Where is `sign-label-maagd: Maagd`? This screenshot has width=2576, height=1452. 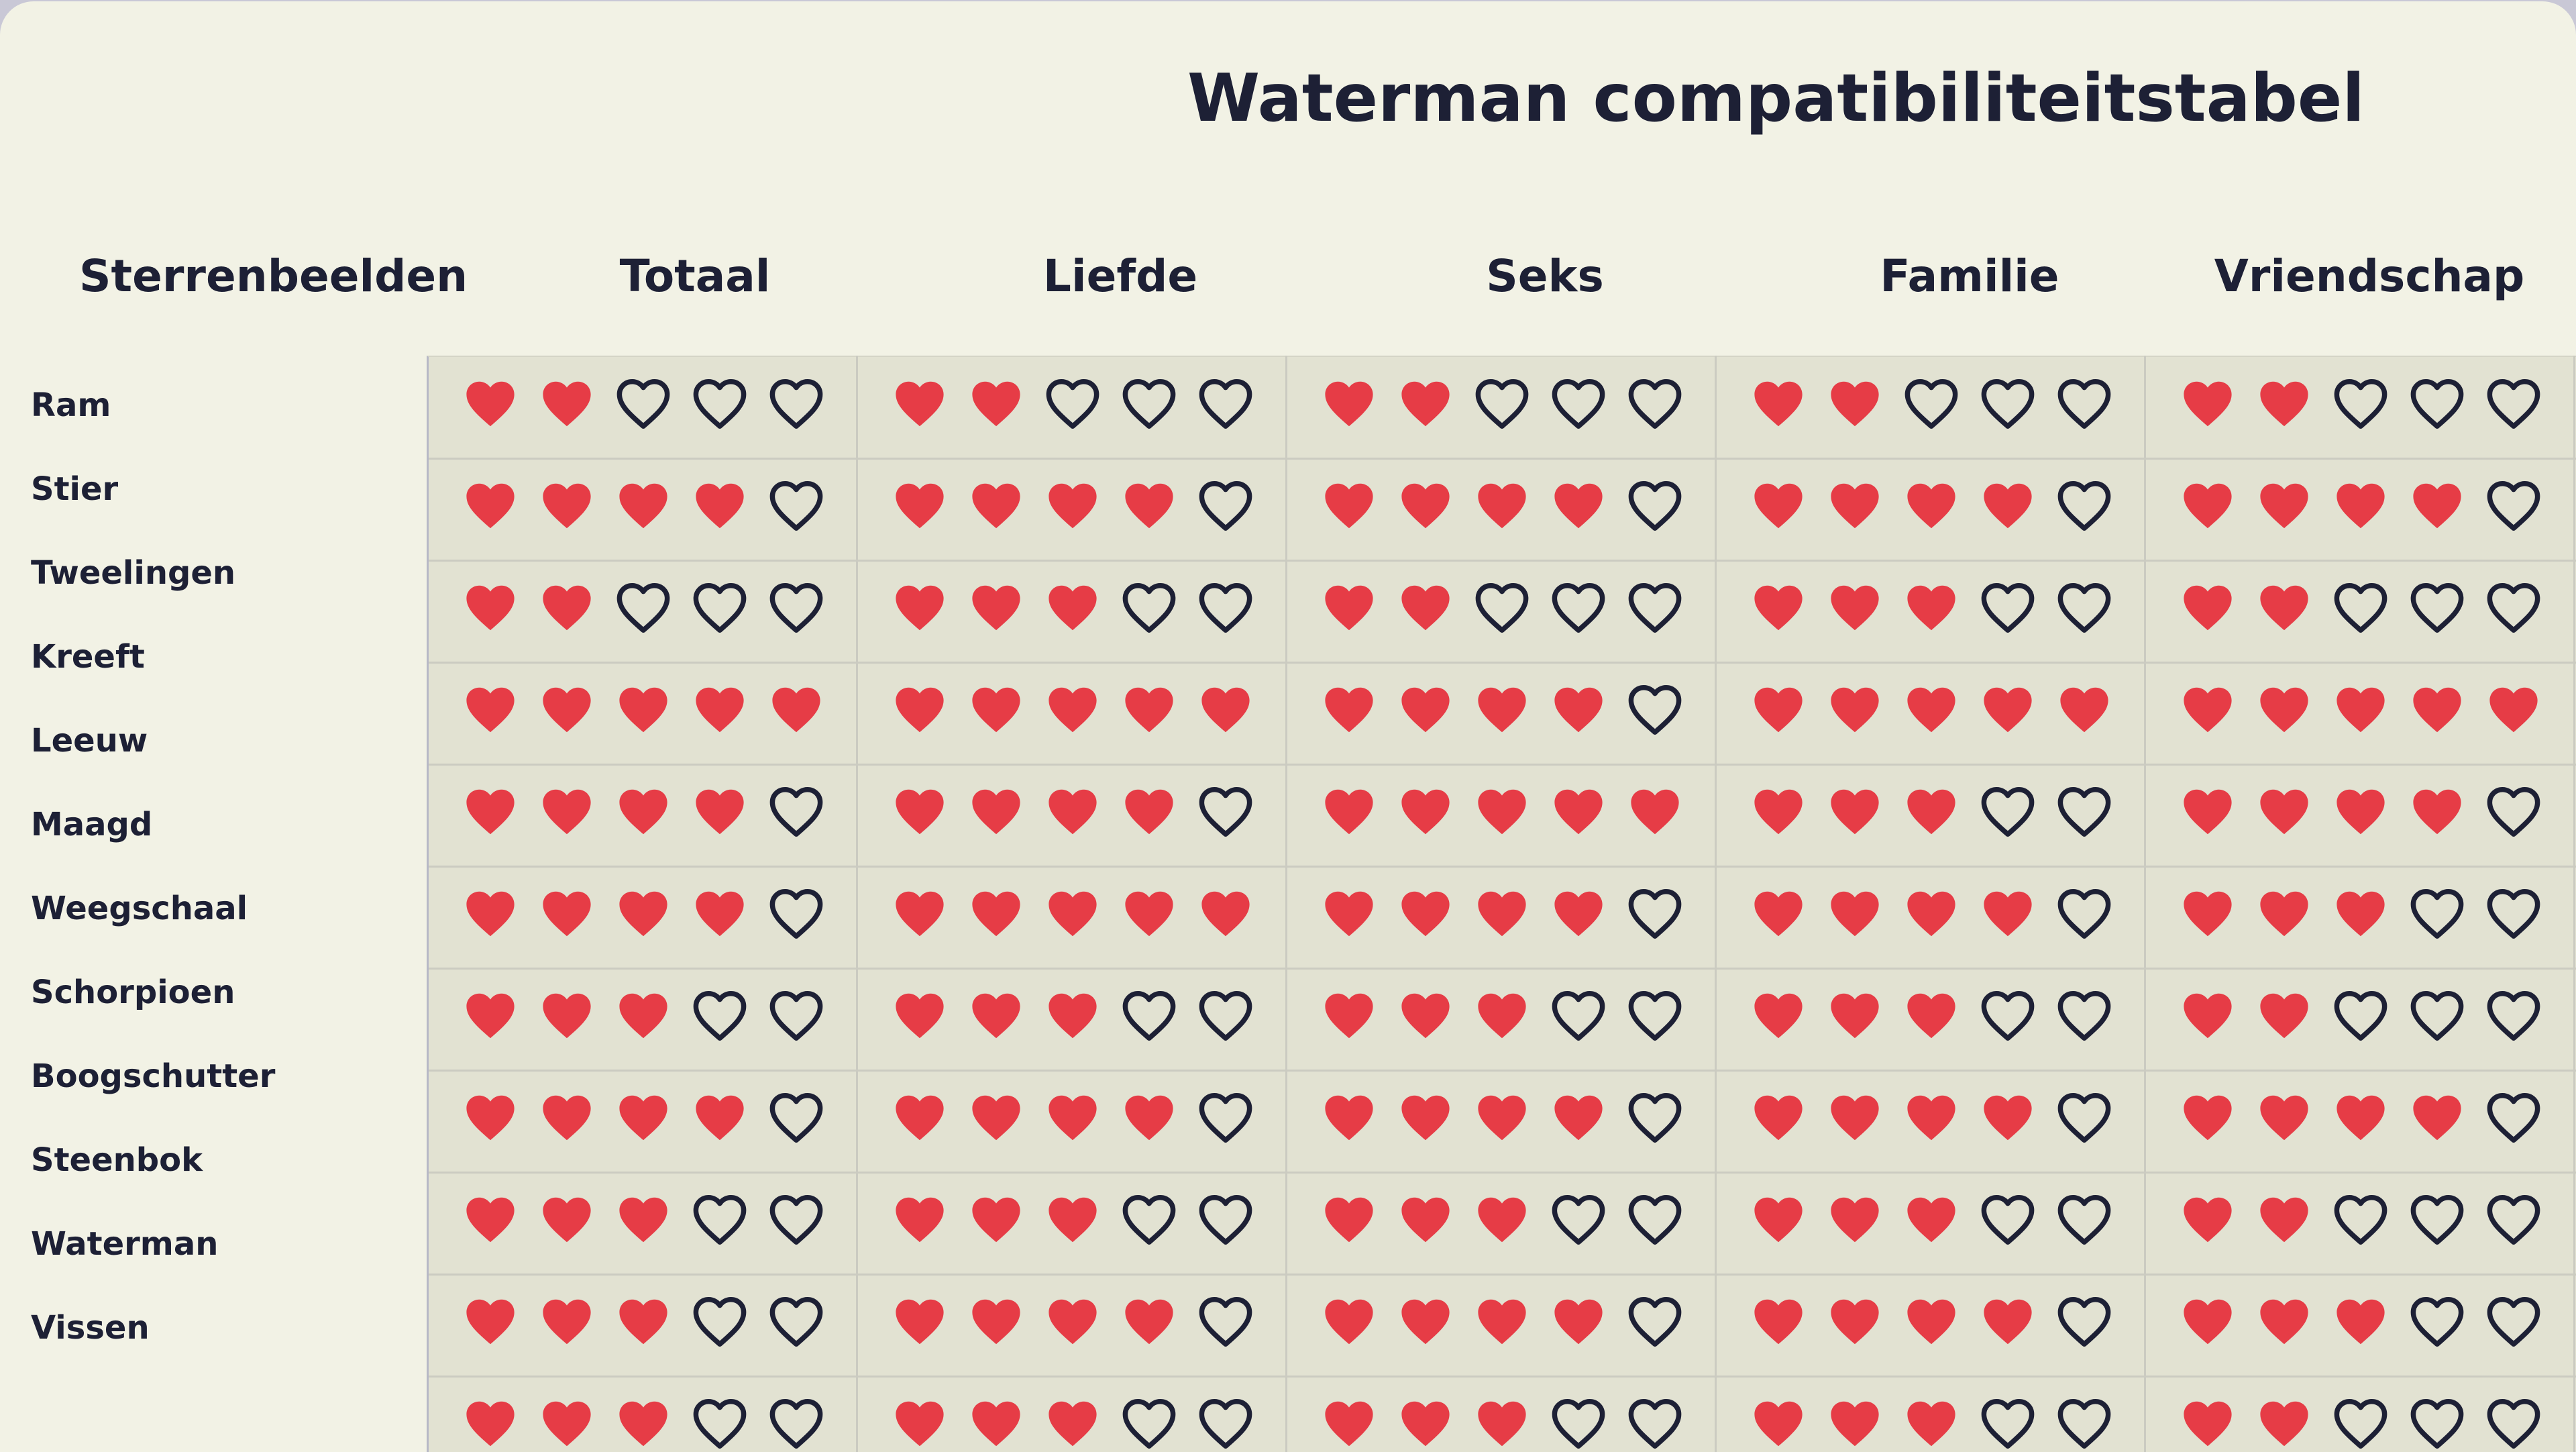
sign-label-maagd: Maagd is located at coordinates (92, 824).